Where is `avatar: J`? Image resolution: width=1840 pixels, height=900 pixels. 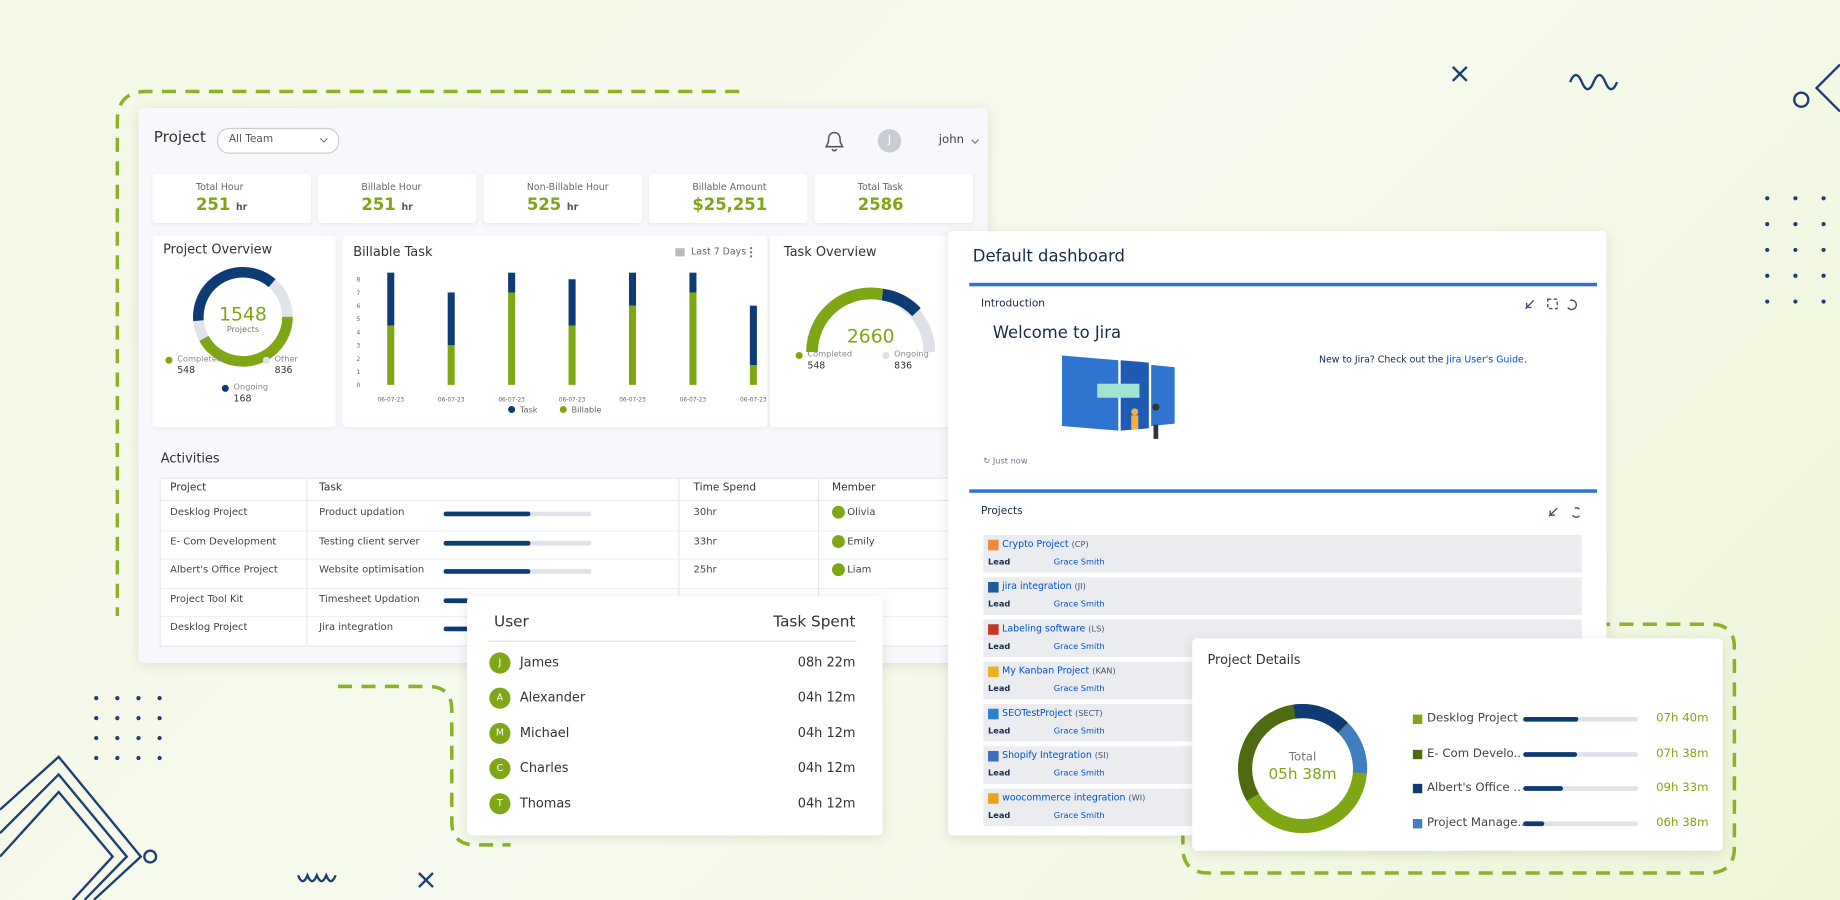 avatar: J is located at coordinates (889, 141).